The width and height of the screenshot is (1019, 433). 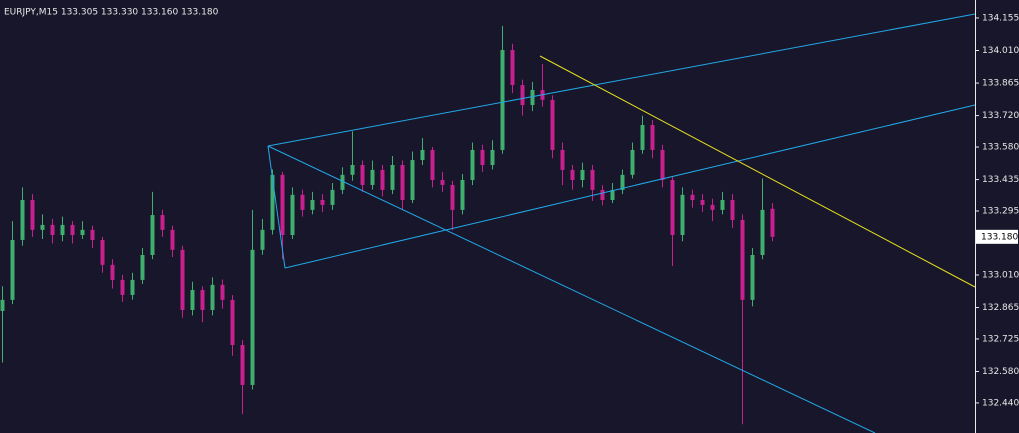 What do you see at coordinates (1000, 372) in the screenshot?
I see `y-tick-label: 132.580` at bounding box center [1000, 372].